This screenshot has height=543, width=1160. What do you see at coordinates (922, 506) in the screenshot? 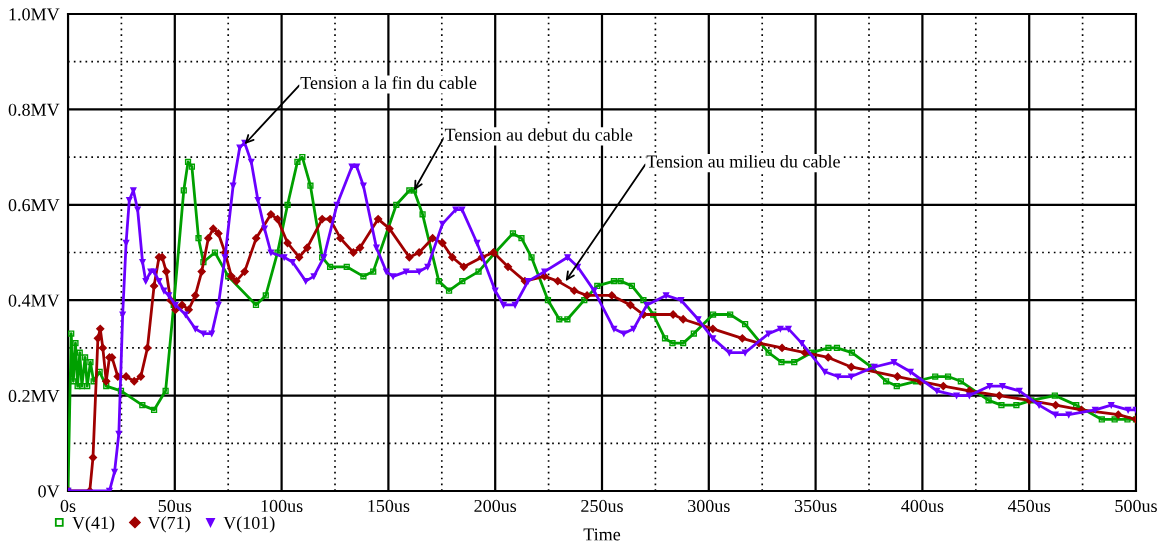
I see `x-tick-label: 400us` at bounding box center [922, 506].